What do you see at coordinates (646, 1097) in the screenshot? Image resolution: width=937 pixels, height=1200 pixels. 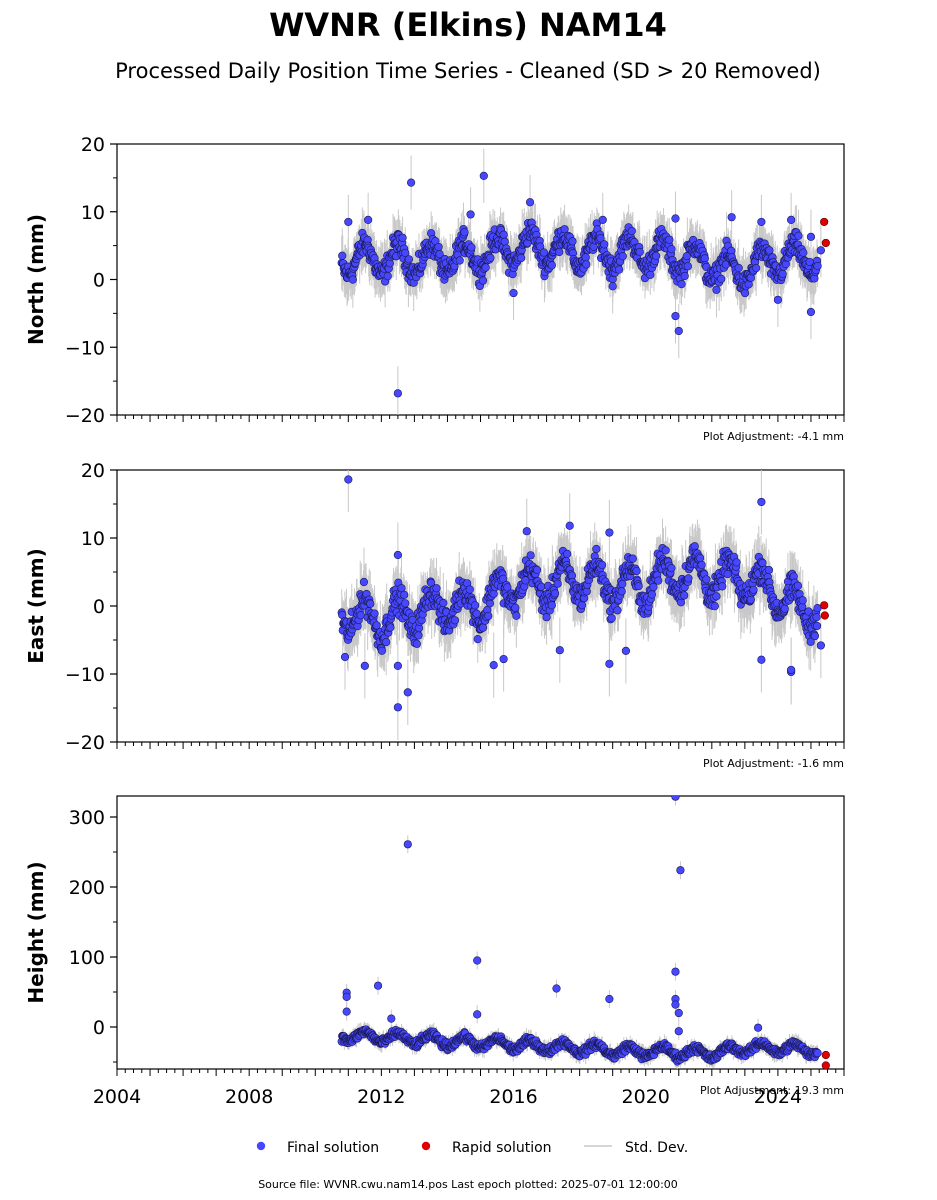 I see `height-xtick-label: 2020` at bounding box center [646, 1097].